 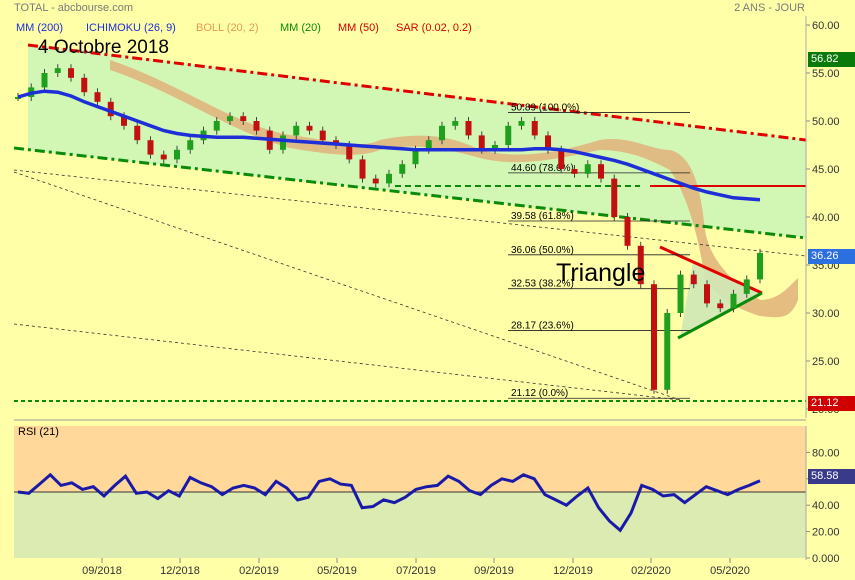 What do you see at coordinates (337, 571) in the screenshot?
I see `time-axis-label: 05/2019` at bounding box center [337, 571].